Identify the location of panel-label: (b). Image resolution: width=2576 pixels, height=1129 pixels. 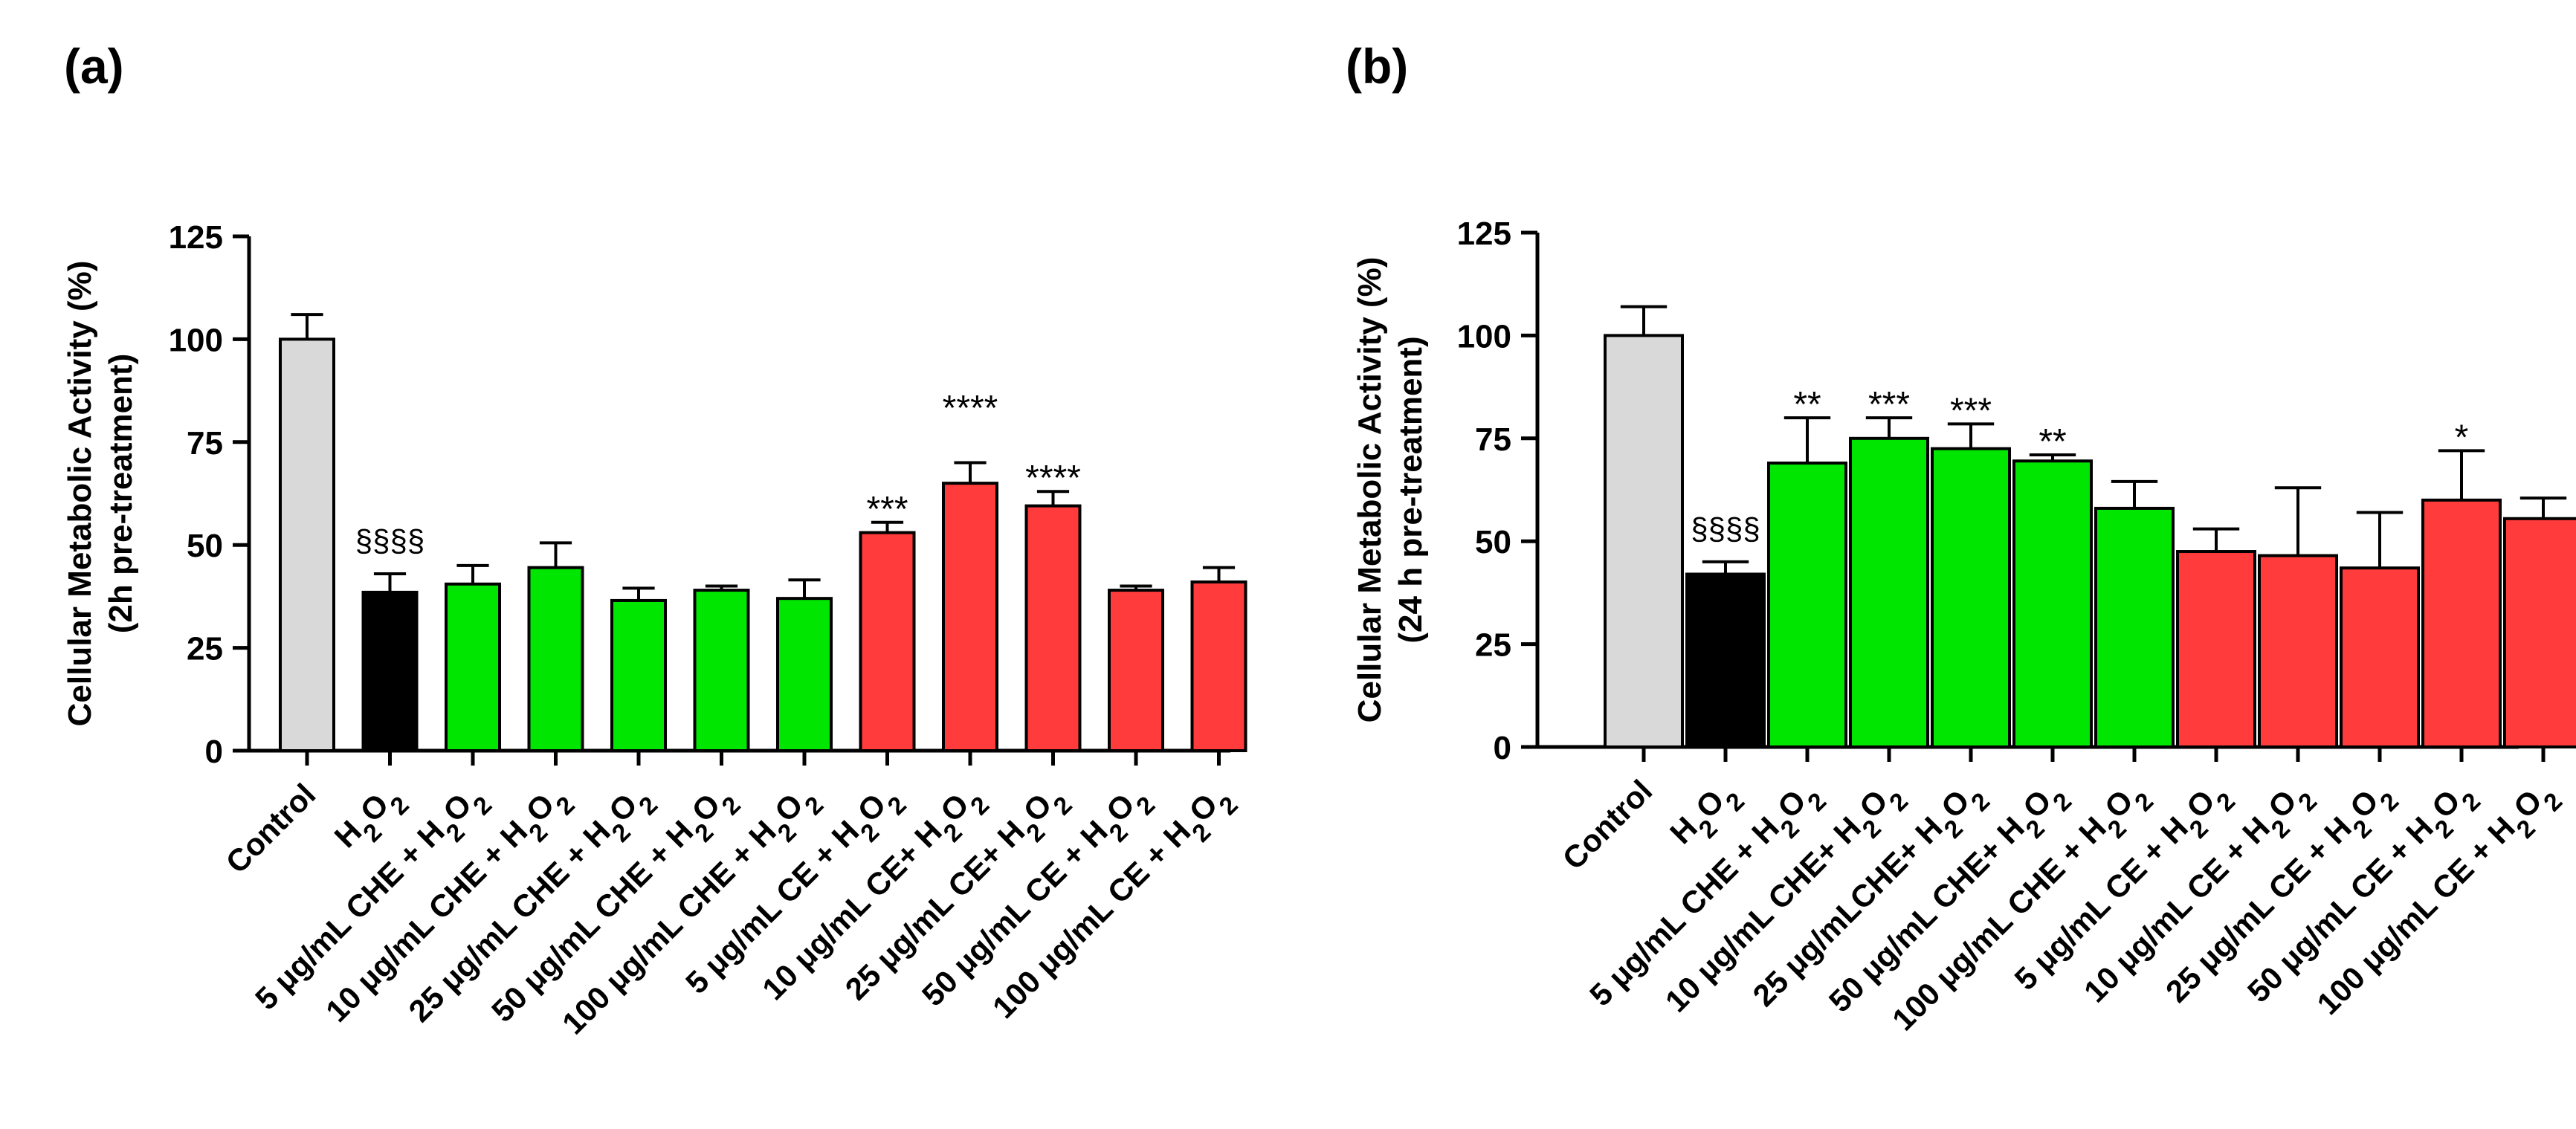
(1377, 66).